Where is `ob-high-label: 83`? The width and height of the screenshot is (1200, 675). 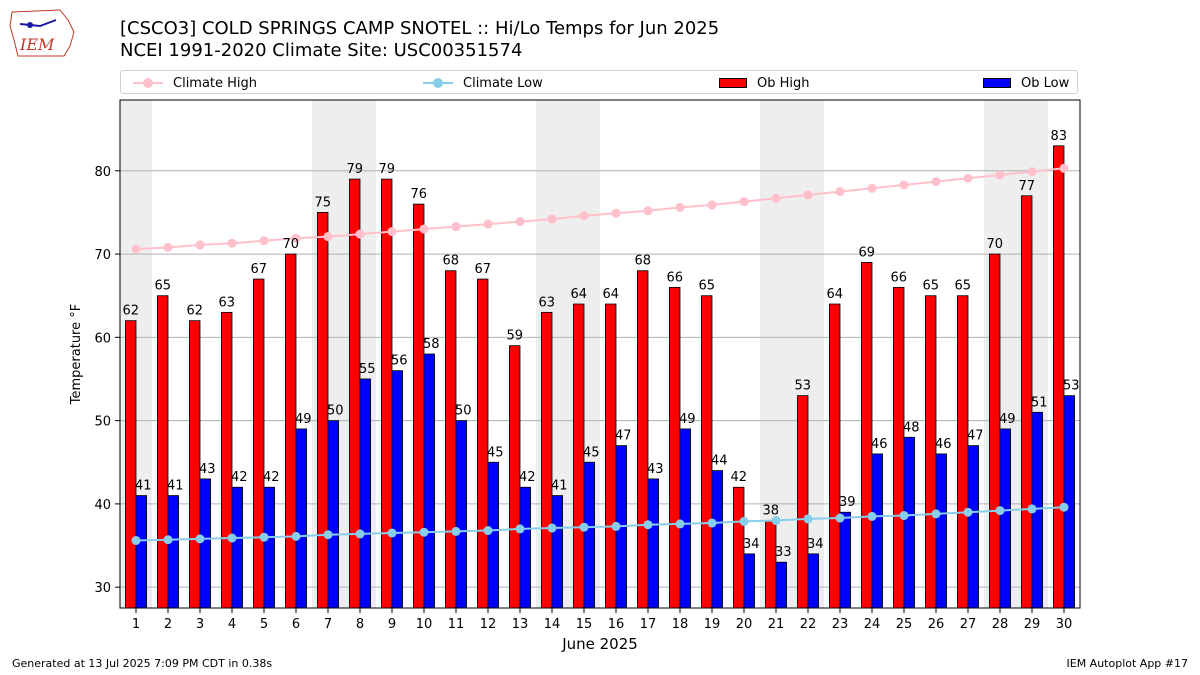
ob-high-label: 83 is located at coordinates (1058, 136).